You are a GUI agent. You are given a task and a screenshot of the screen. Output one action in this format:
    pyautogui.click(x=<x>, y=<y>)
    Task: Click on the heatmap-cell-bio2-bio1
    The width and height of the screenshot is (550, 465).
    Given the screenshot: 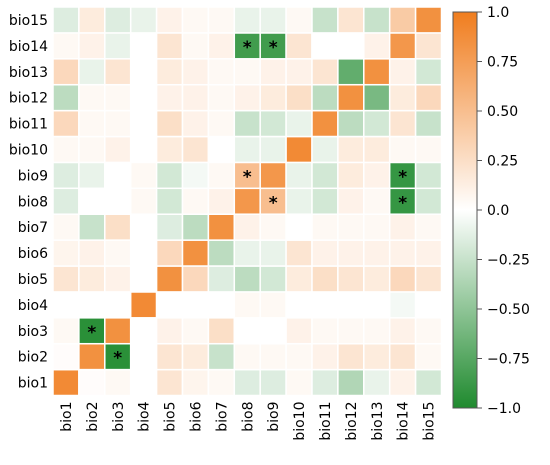 What is the action you would take?
    pyautogui.click(x=66, y=356)
    